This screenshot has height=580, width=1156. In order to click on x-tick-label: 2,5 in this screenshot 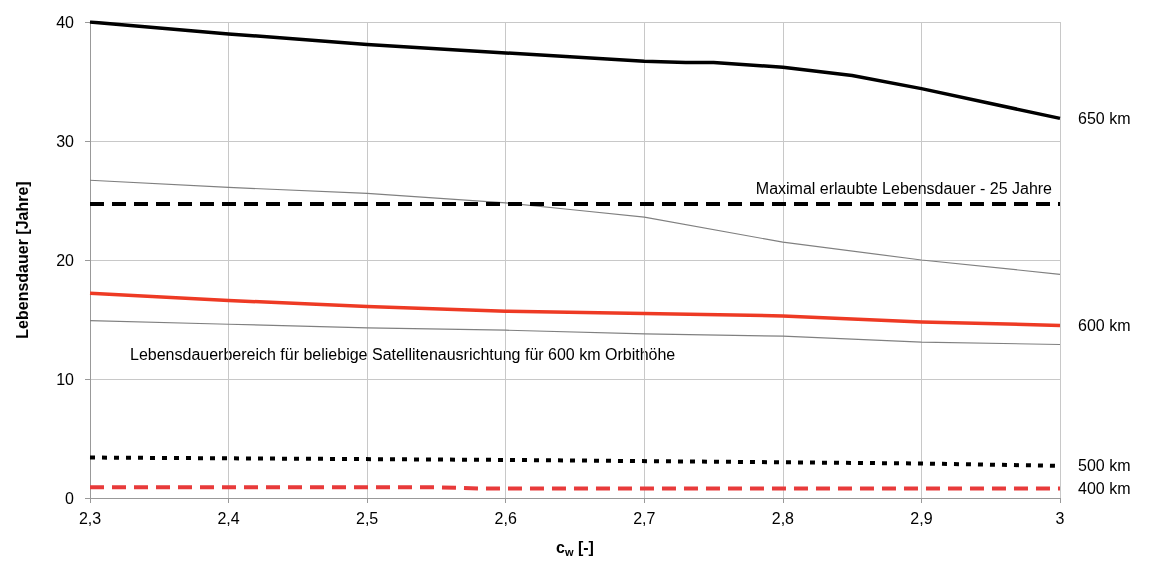, I will do `click(367, 518)`.